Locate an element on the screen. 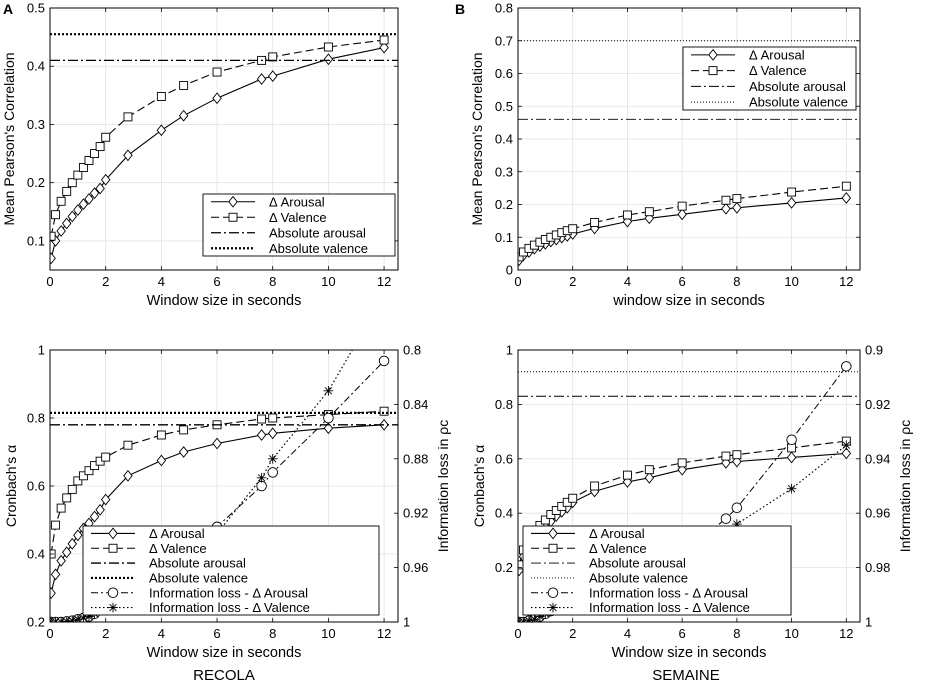  panel-d-xlabel: Window size in seconds is located at coordinates (689, 653).